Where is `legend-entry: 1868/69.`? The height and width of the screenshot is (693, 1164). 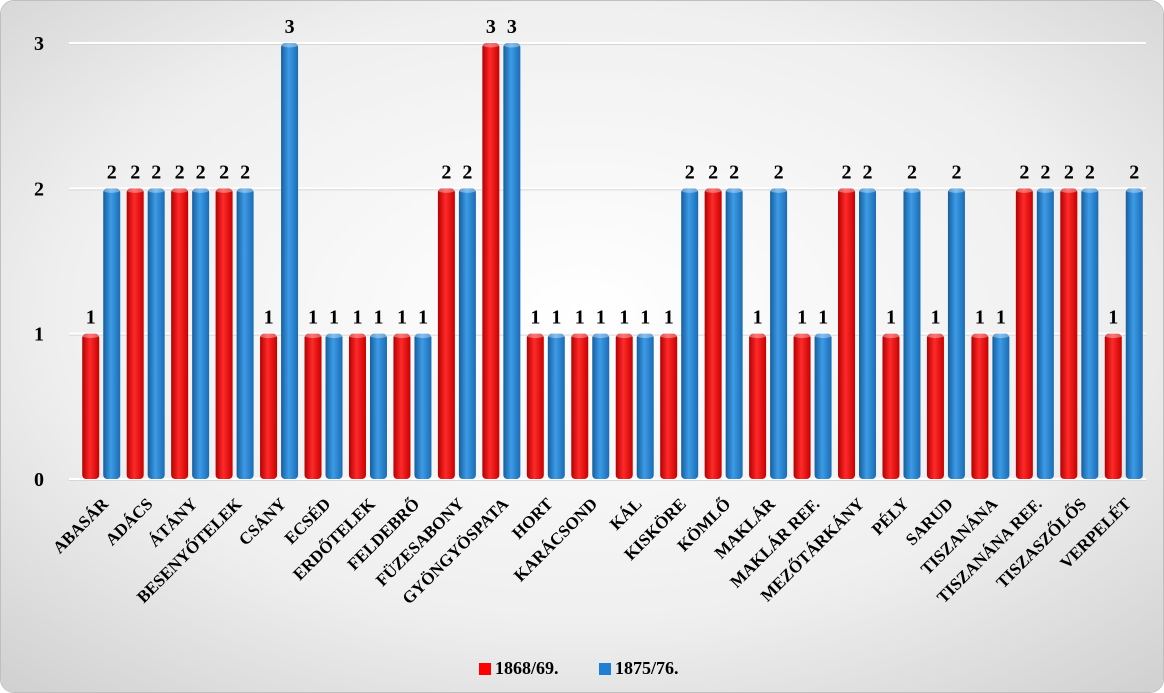
legend-entry: 1868/69. is located at coordinates (527, 668).